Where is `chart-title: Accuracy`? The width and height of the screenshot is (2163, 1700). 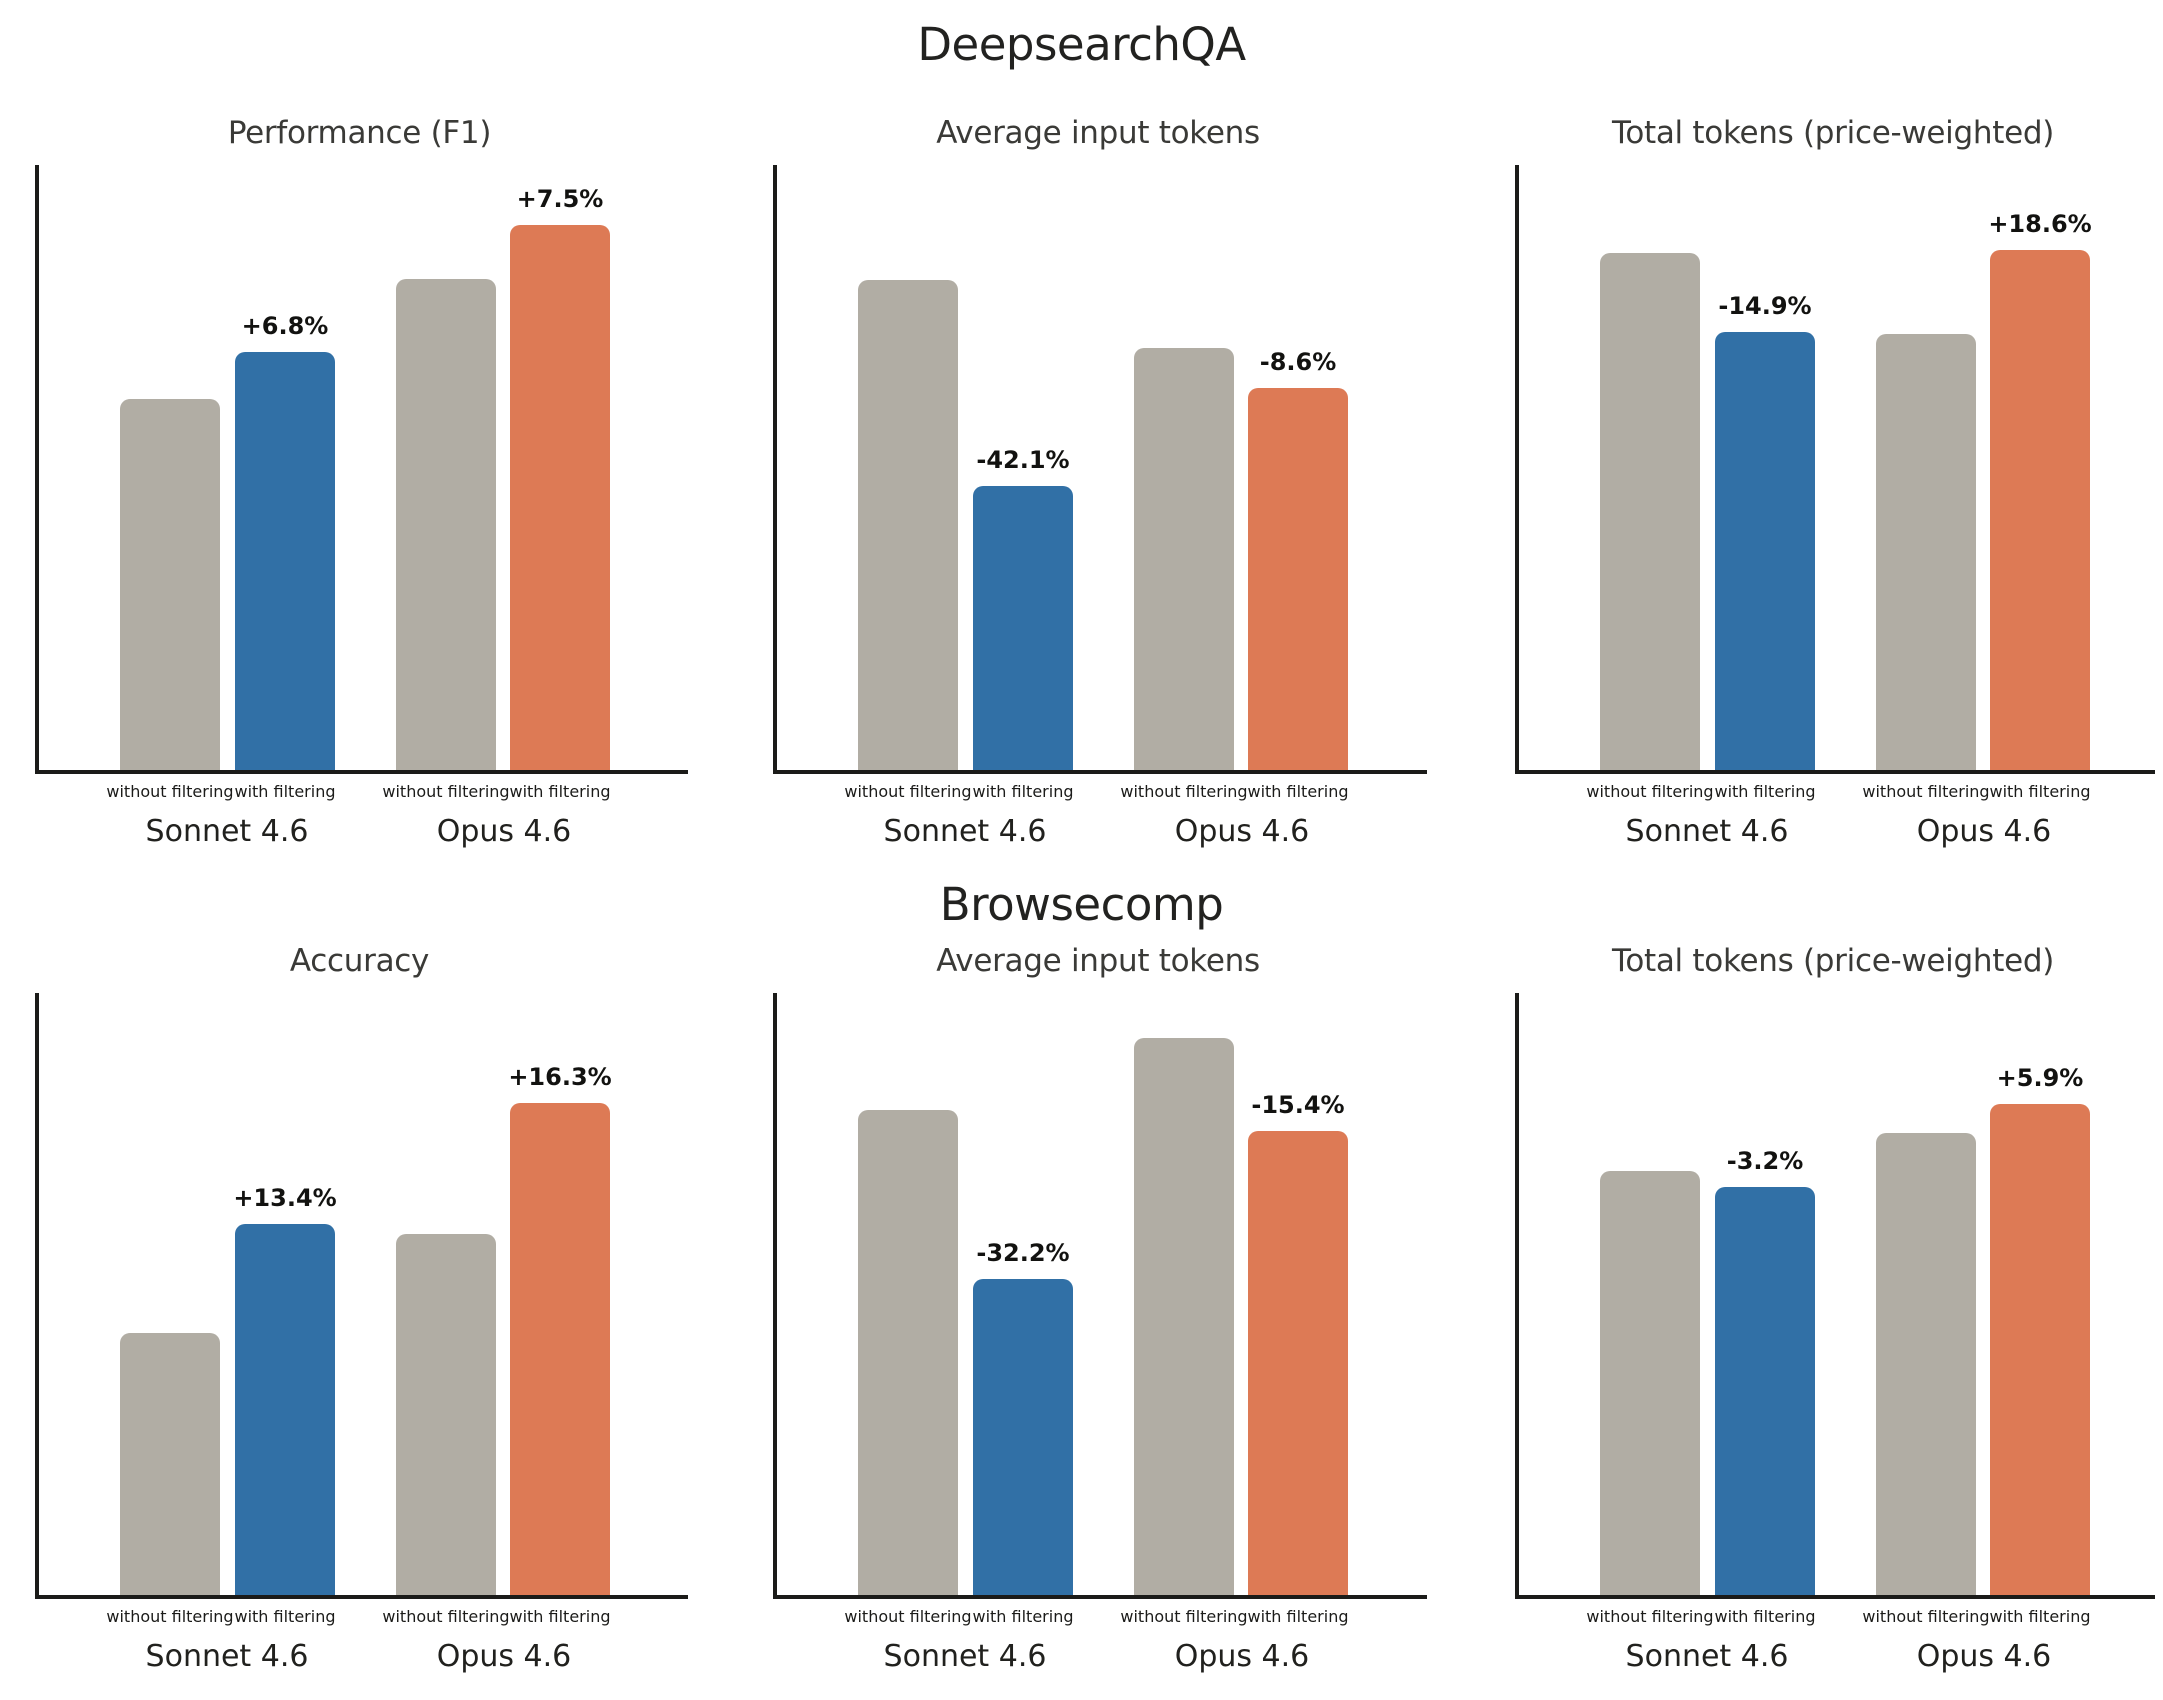
chart-title: Accuracy is located at coordinates (359, 961).